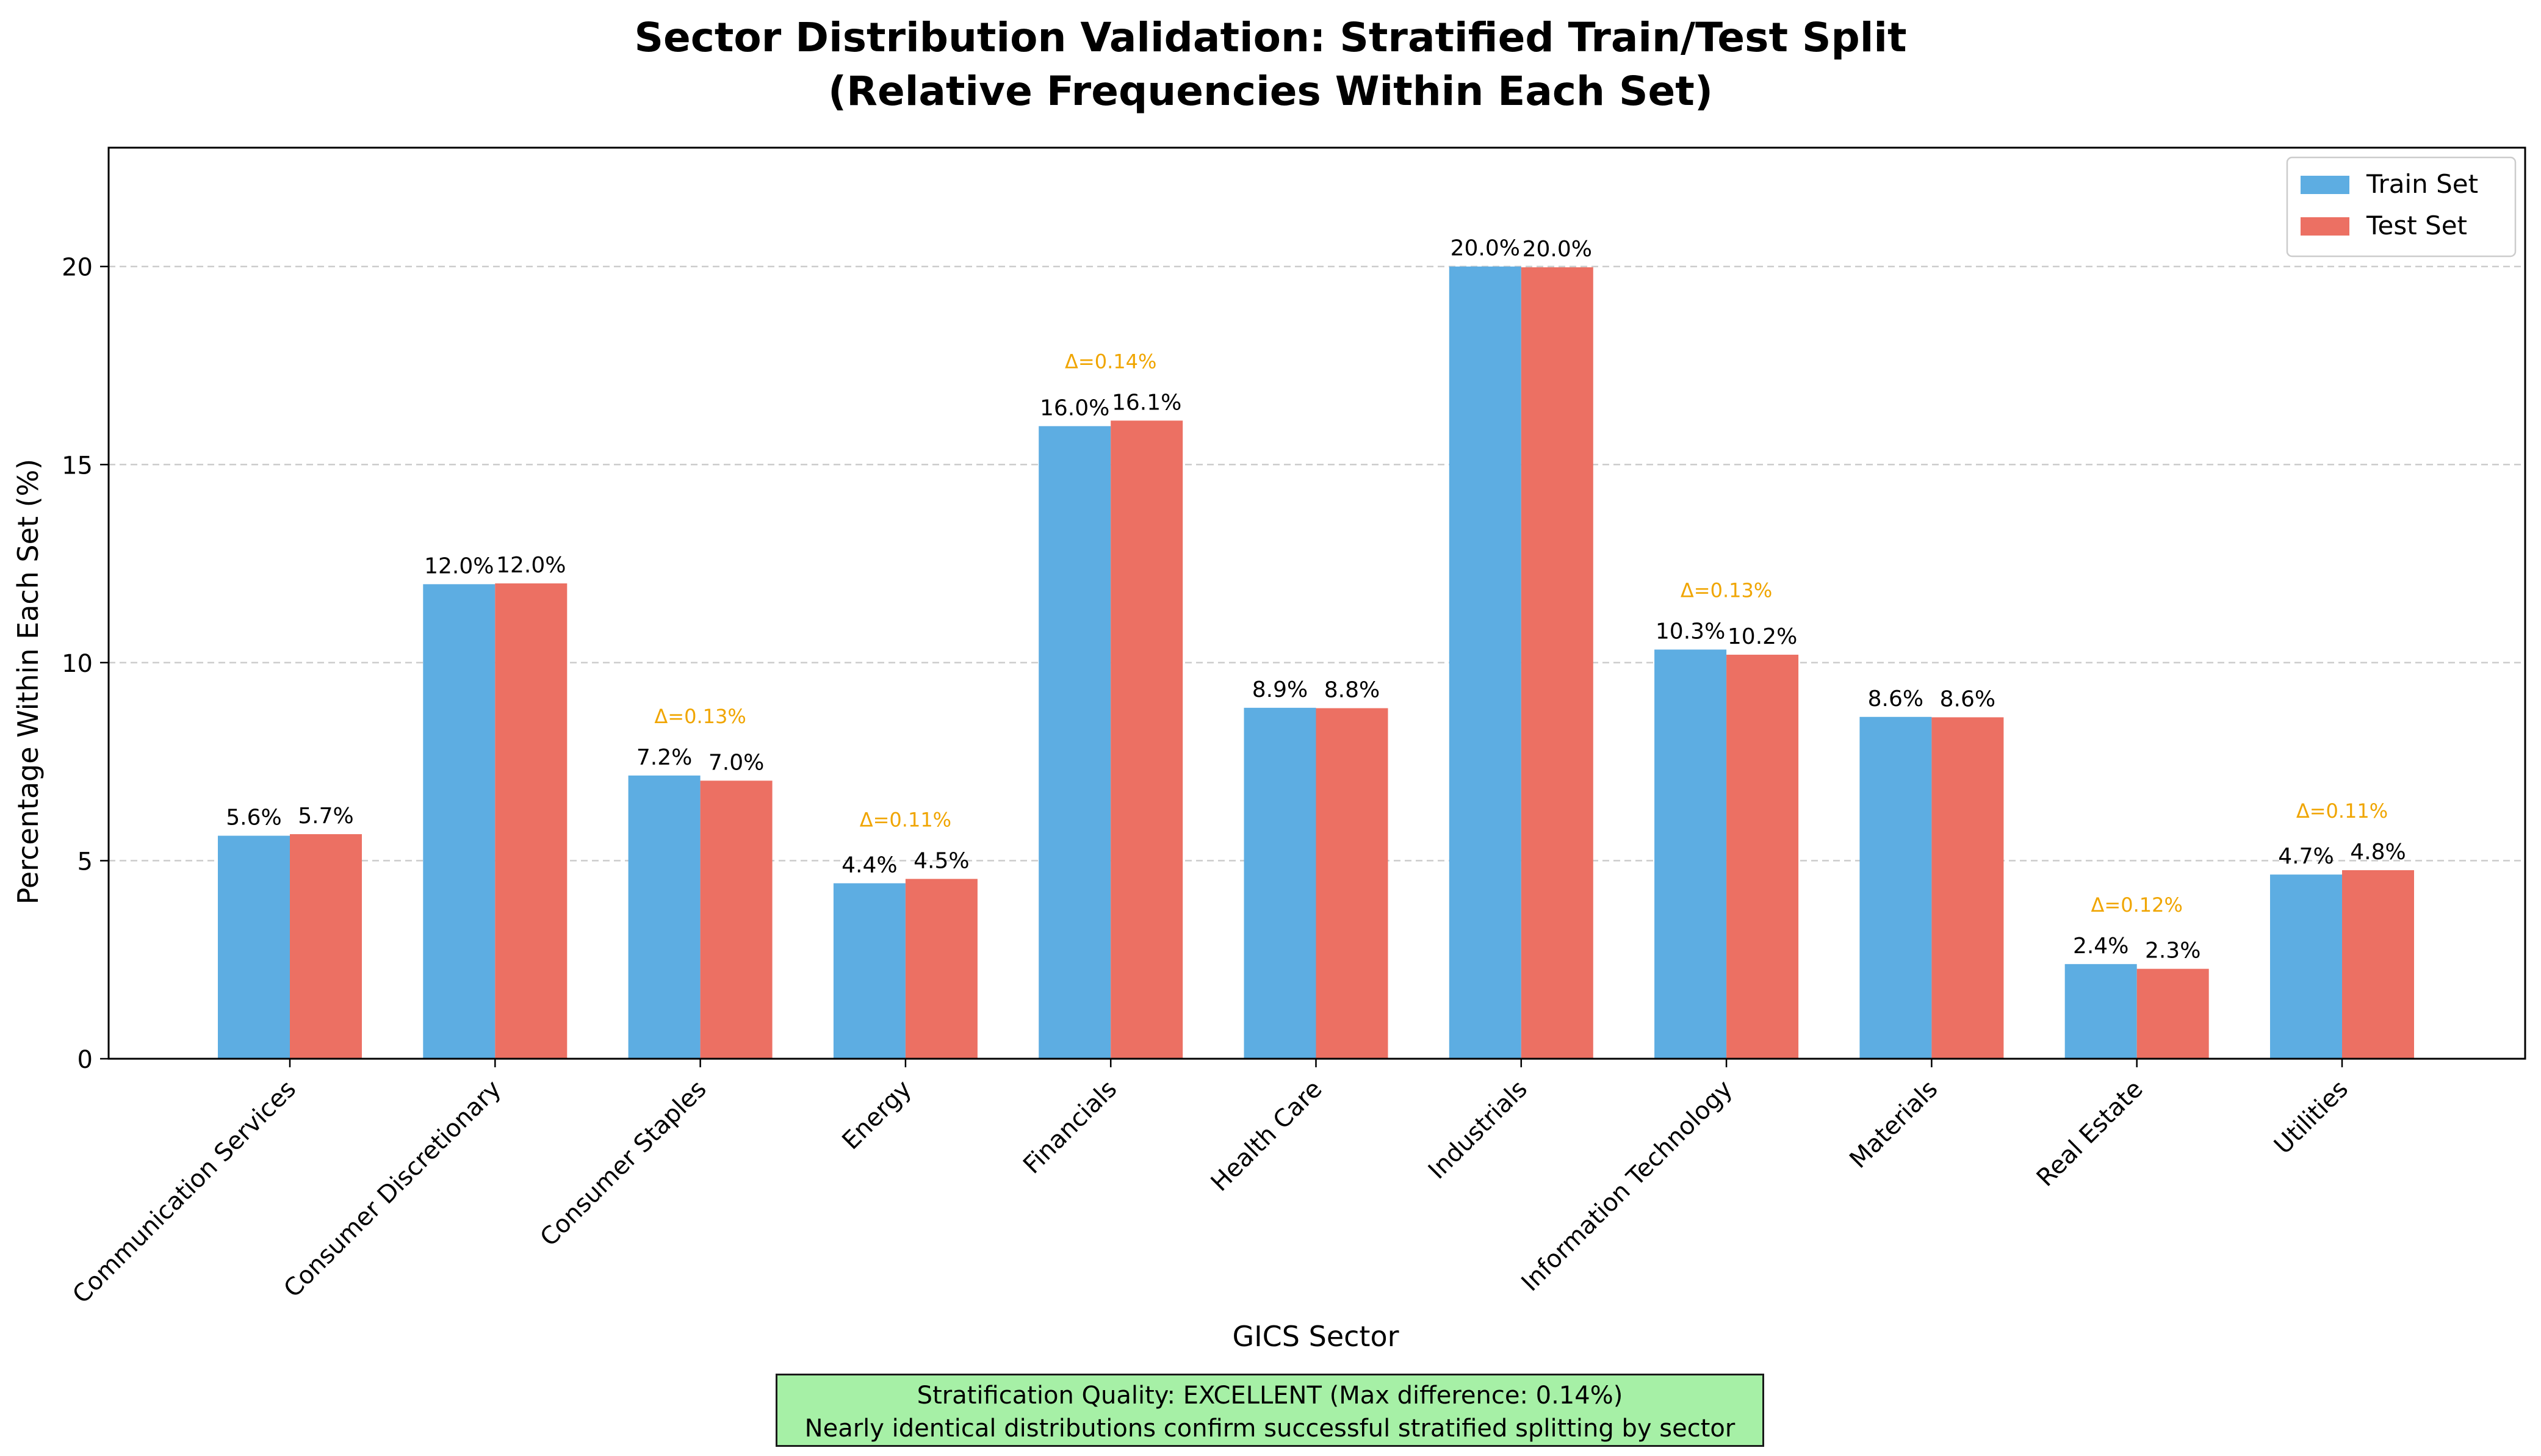 Image resolution: width=2541 pixels, height=1456 pixels. I want to click on x-tick-label: Real Estate, so click(2090, 1133).